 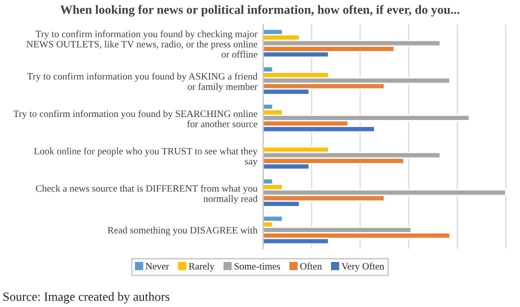 I want to click on y-tick-label: Try to confirm information you found by ASKING a friend or family member, so click(x=142, y=82).